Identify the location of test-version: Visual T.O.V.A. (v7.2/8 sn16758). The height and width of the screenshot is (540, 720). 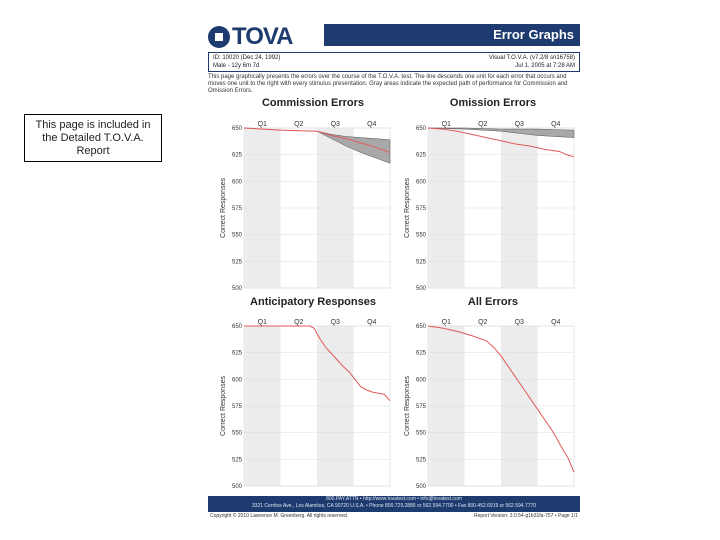
(531, 58).